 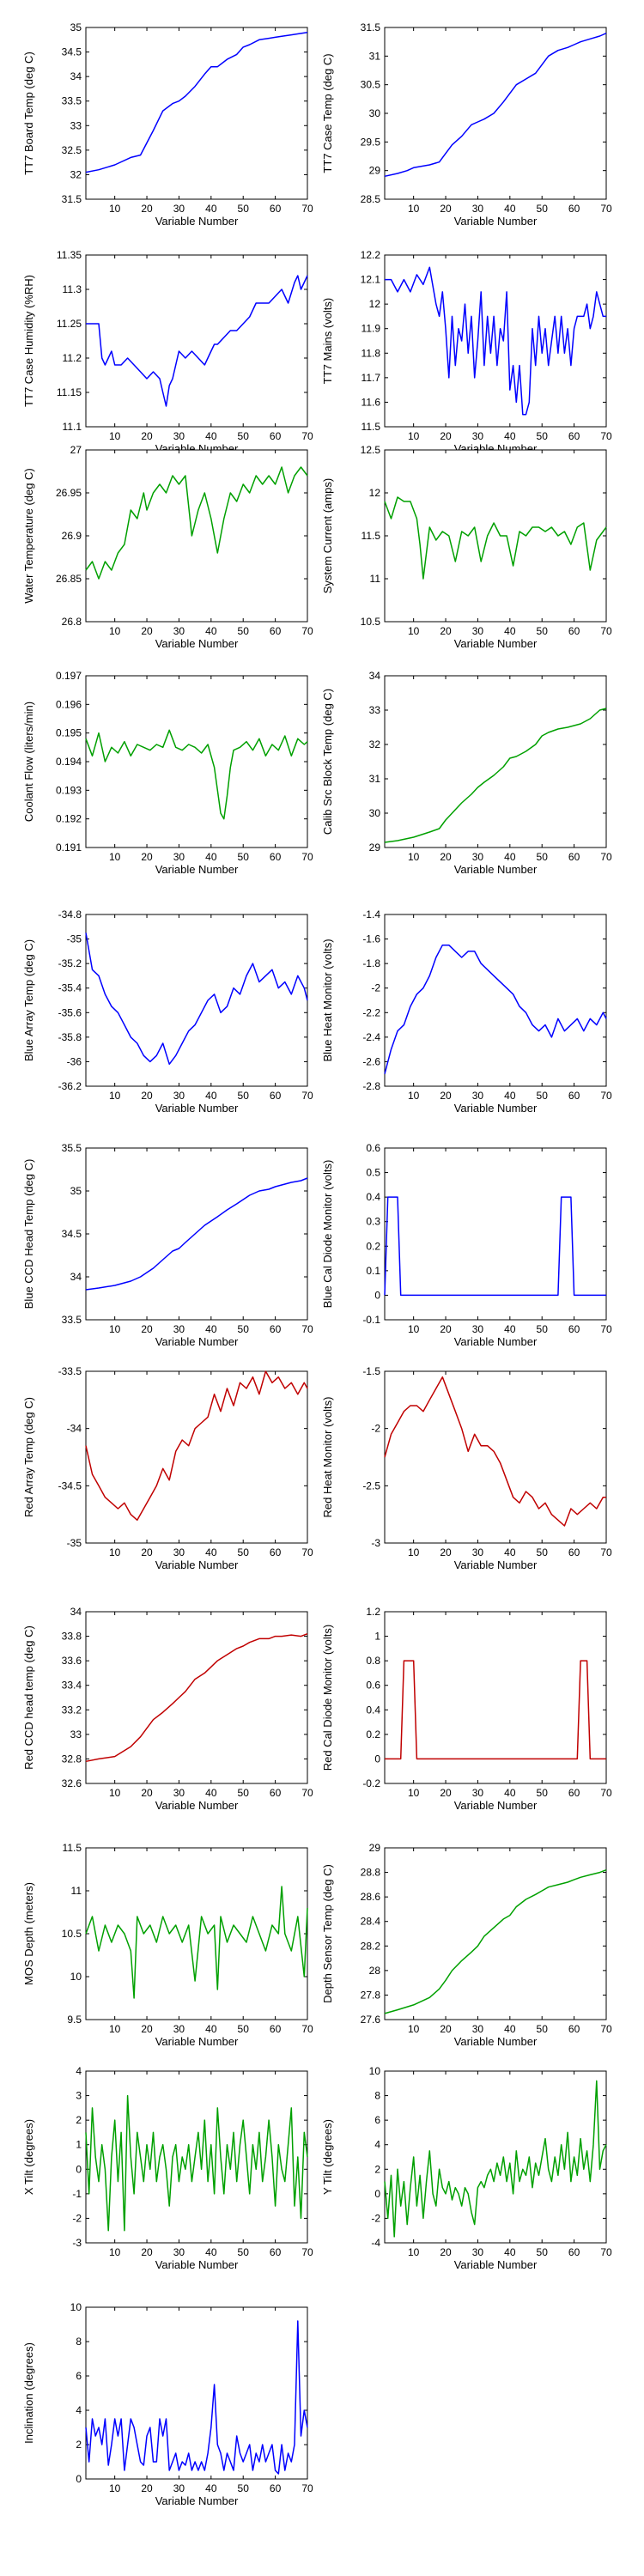 I want to click on y-tick-label: 0.1, so click(x=373, y=1271).